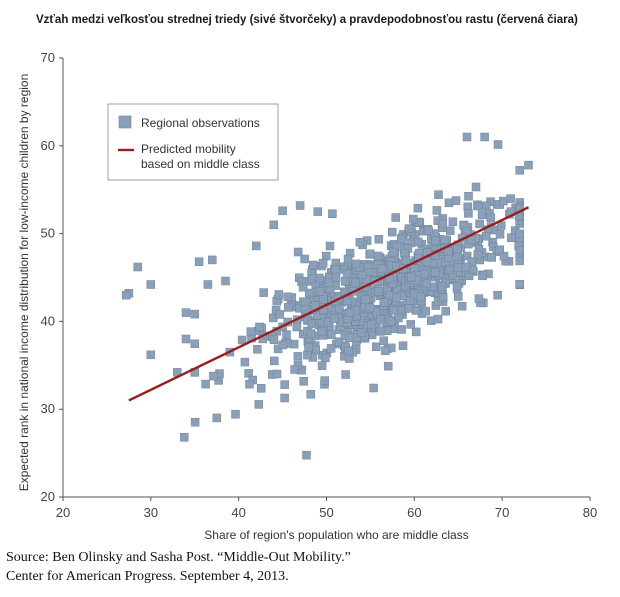 This screenshot has width=620, height=597. I want to click on legend-prediction-label-2: based on middle class, so click(200, 164).